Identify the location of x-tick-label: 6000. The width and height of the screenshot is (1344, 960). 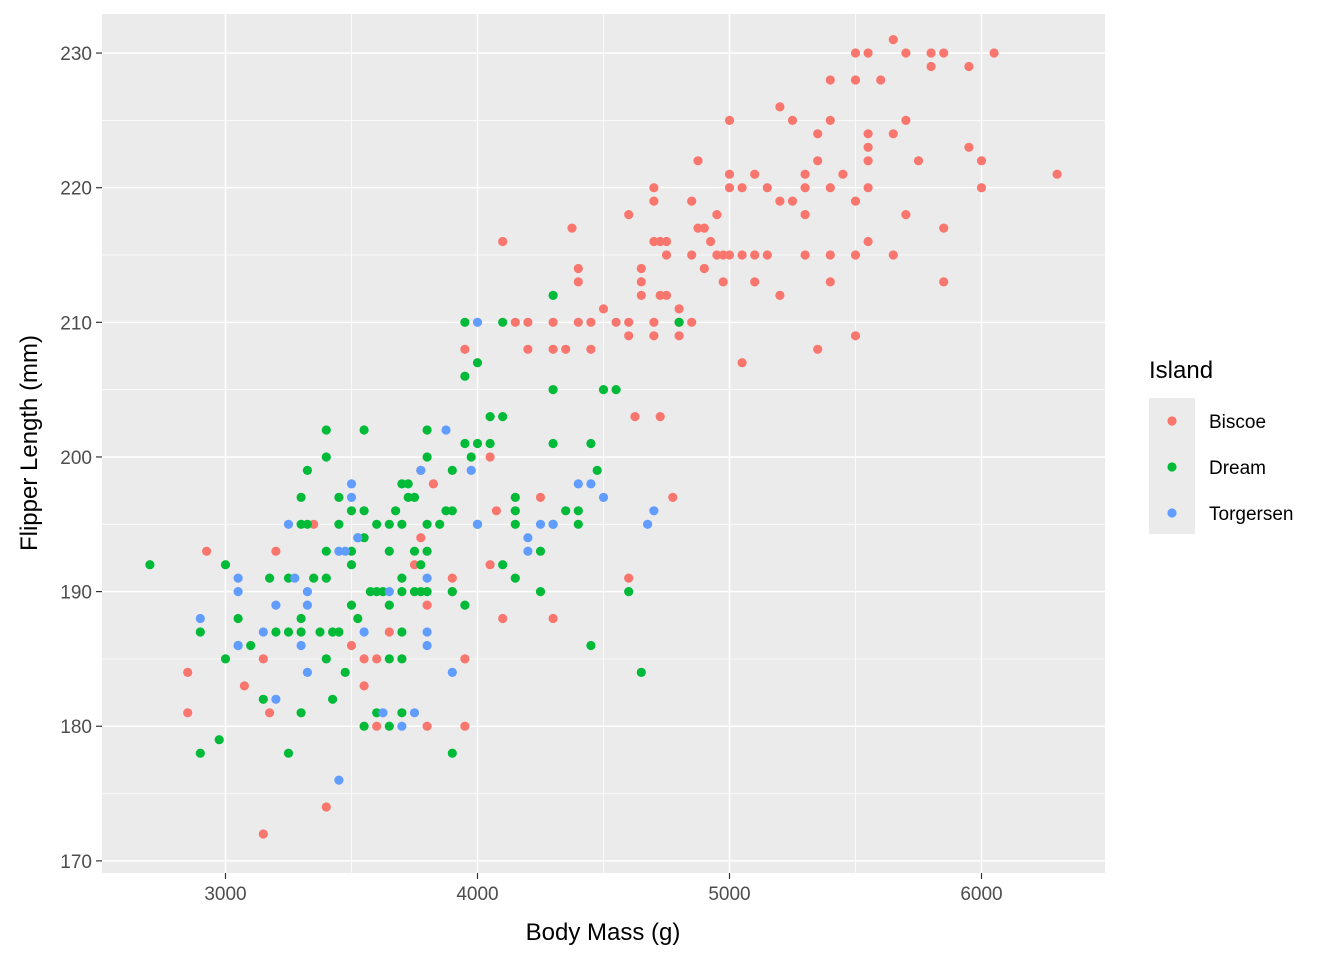
(981, 894).